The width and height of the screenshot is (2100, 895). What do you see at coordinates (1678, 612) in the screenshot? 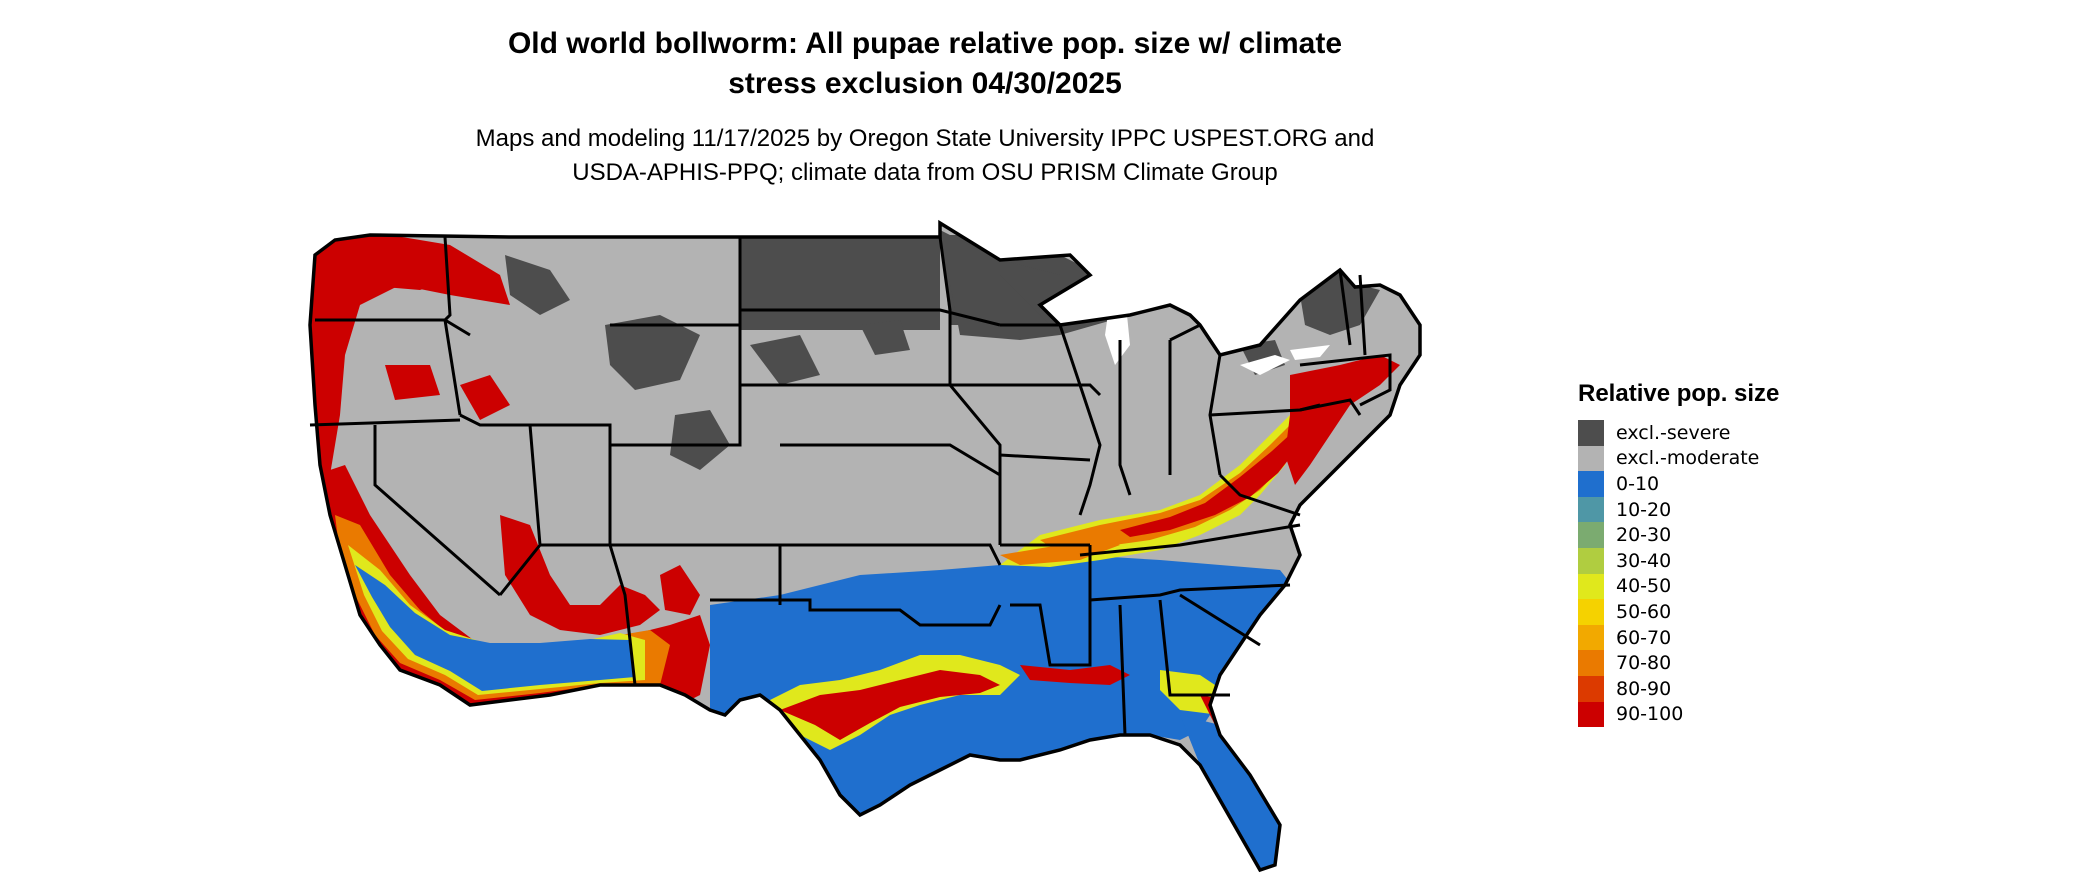
I see `legend-item: 50-60` at bounding box center [1678, 612].